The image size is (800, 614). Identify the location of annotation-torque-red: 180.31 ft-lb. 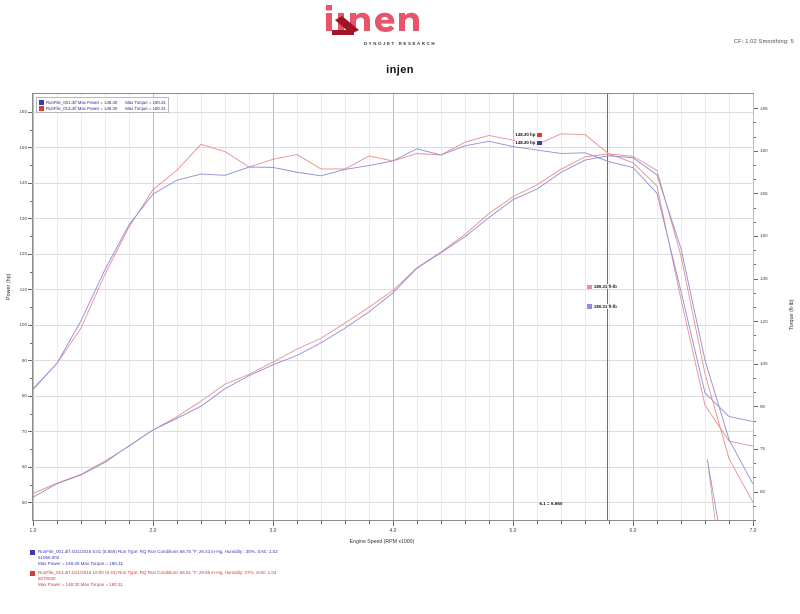
(602, 287).